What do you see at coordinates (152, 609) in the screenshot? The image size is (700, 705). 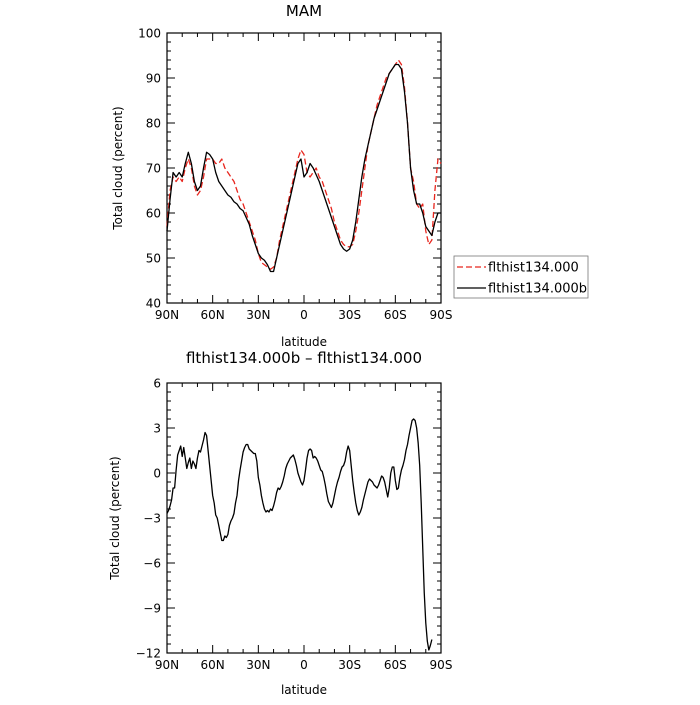 I see `y-tick-label: −9` at bounding box center [152, 609].